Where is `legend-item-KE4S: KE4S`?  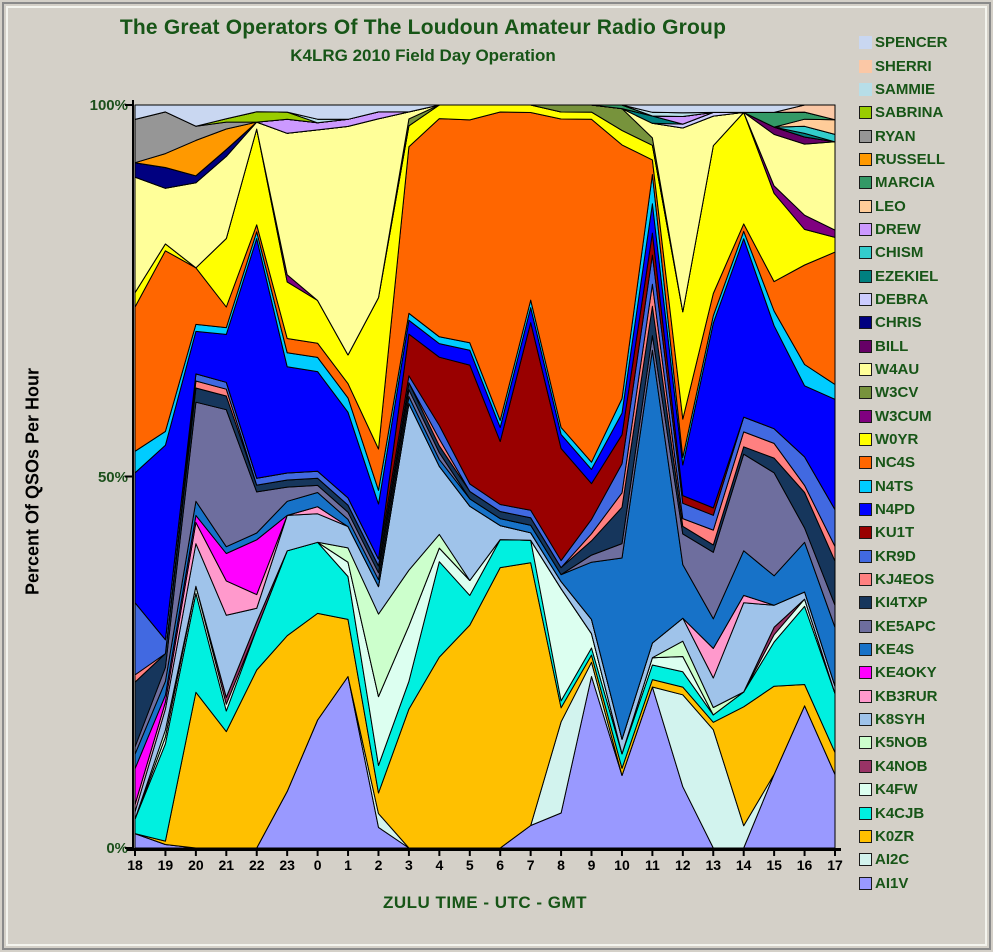
legend-item-KE4S: KE4S is located at coordinates (925, 649).